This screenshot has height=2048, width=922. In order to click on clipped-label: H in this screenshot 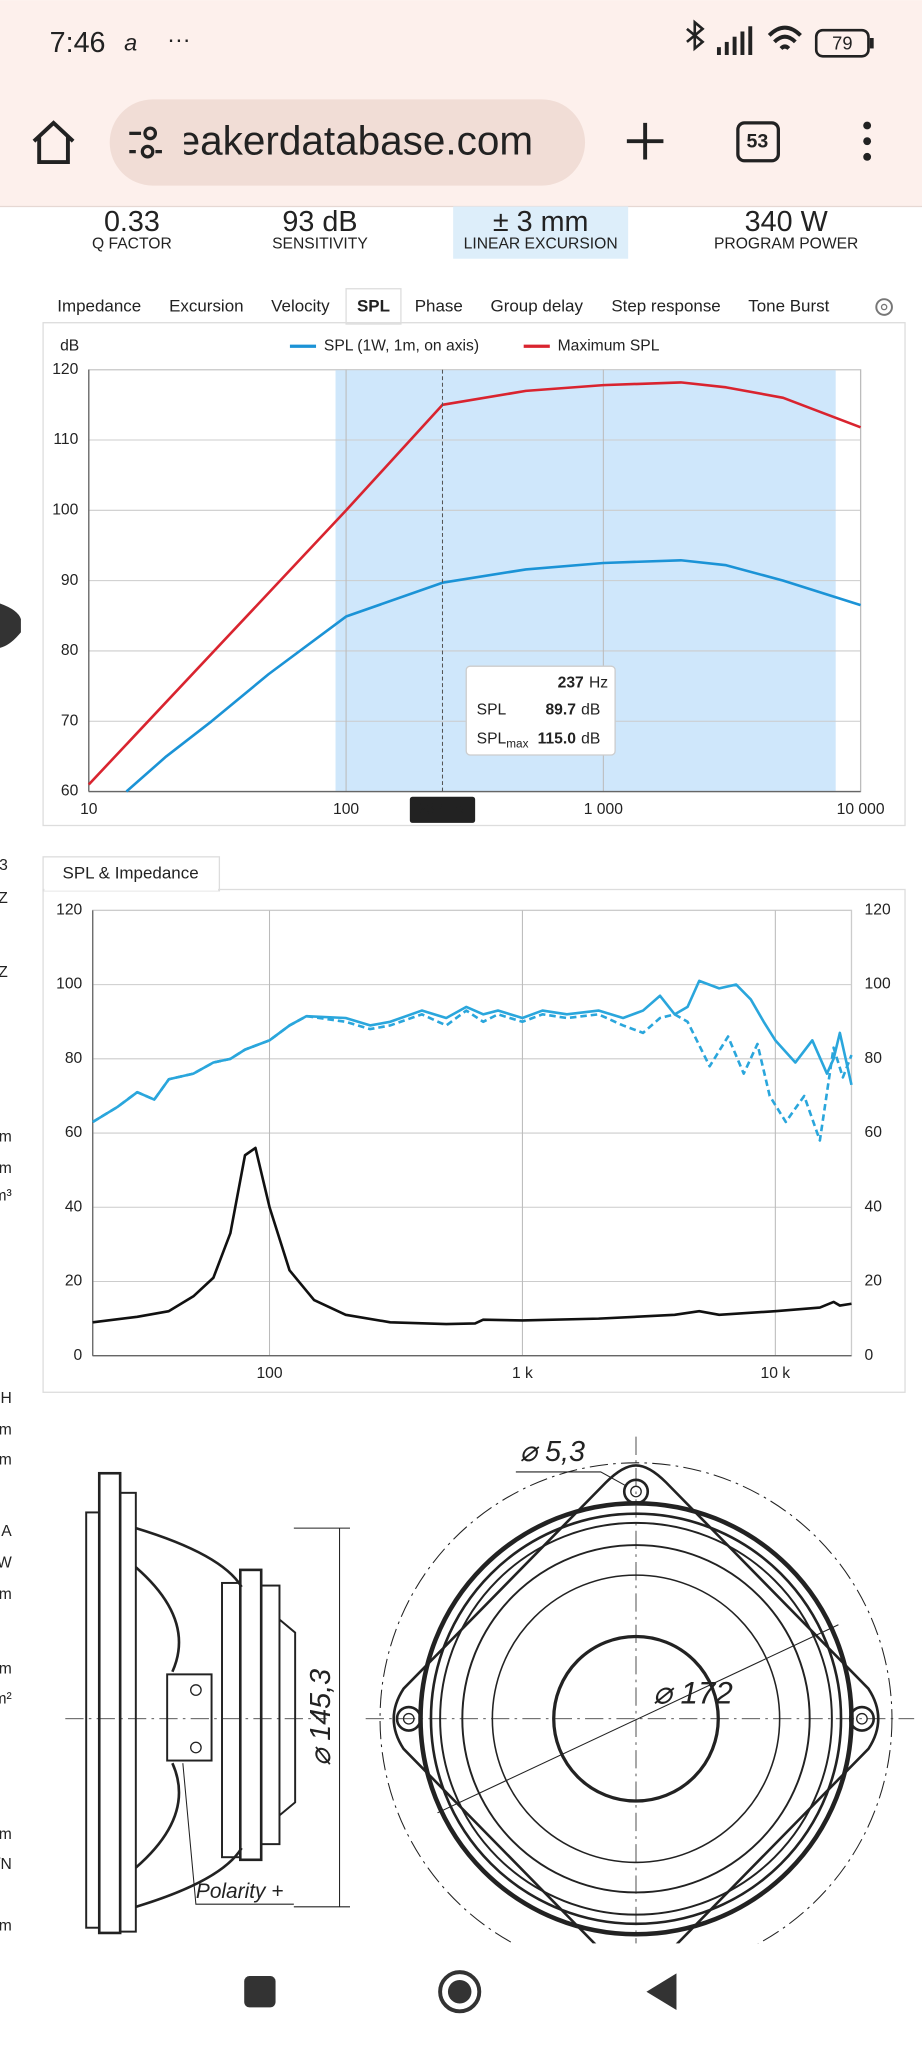, I will do `click(5, 1398)`.